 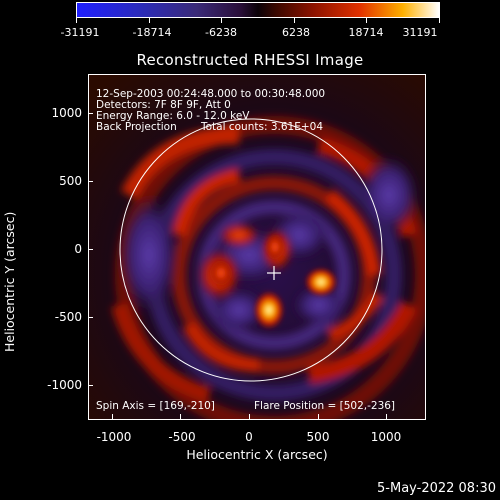 What do you see at coordinates (262, 127) in the screenshot?
I see `info-total-counts: Total counts: 3.61E+04` at bounding box center [262, 127].